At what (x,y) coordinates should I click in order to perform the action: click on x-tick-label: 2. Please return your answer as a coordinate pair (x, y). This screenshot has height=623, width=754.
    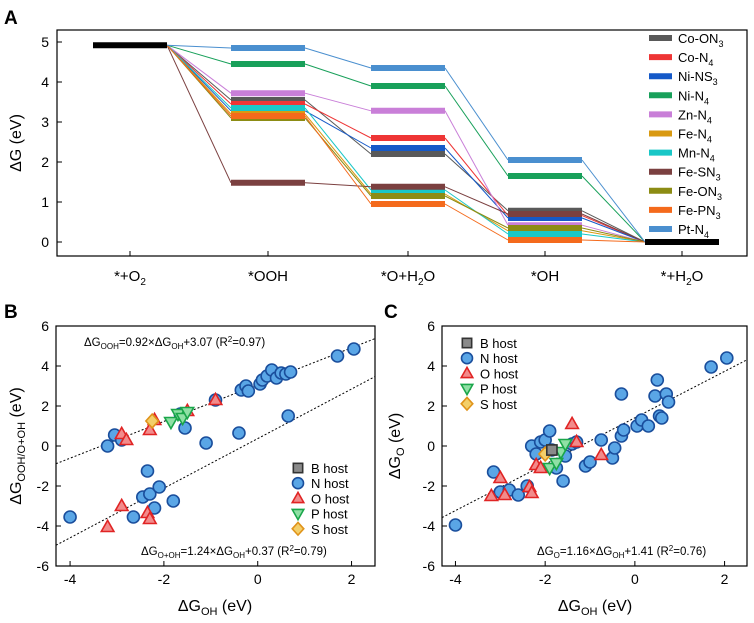
    Looking at the image, I should click on (352, 579).